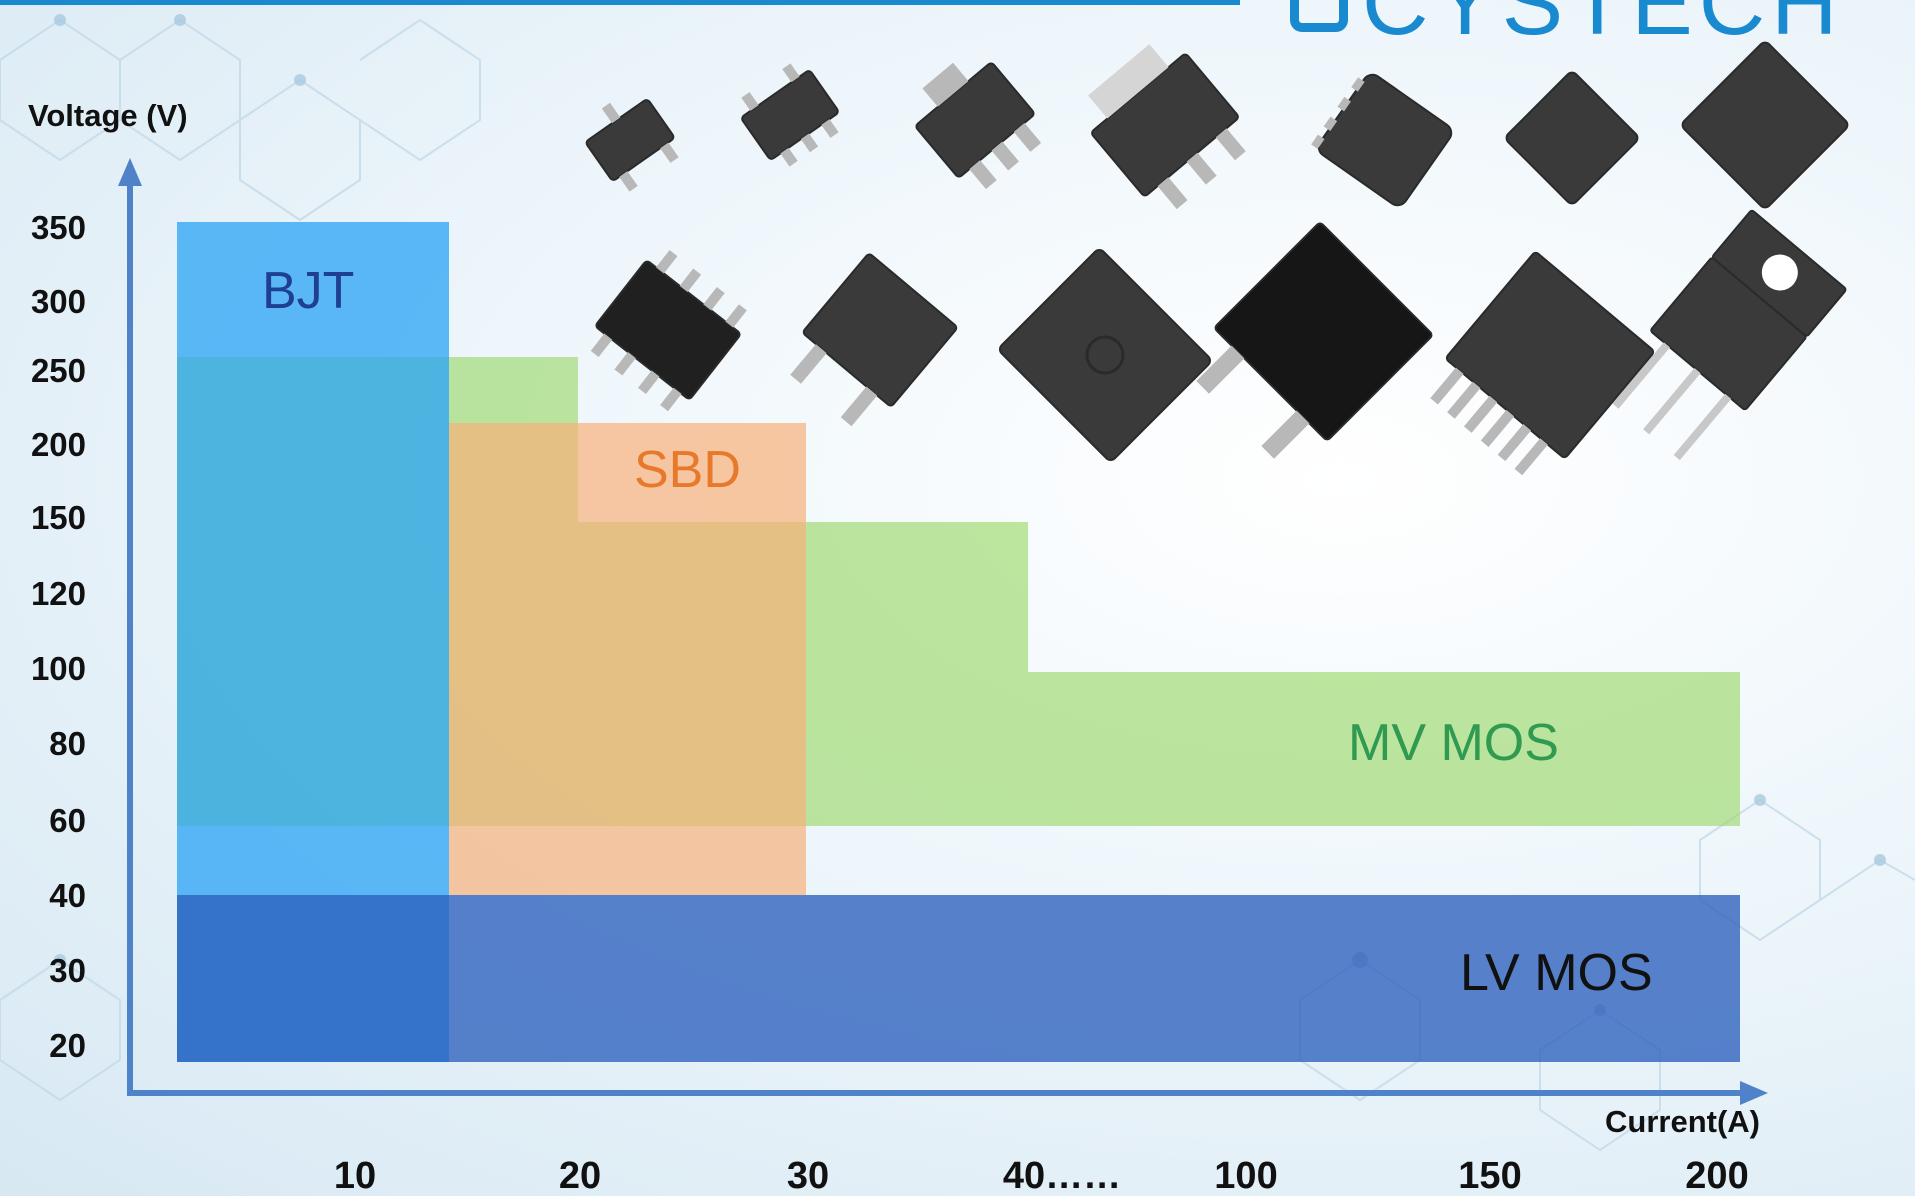 Image resolution: width=1915 pixels, height=1196 pixels. Describe the element at coordinates (580, 1175) in the screenshot. I see `x-tick-label: 20` at that location.